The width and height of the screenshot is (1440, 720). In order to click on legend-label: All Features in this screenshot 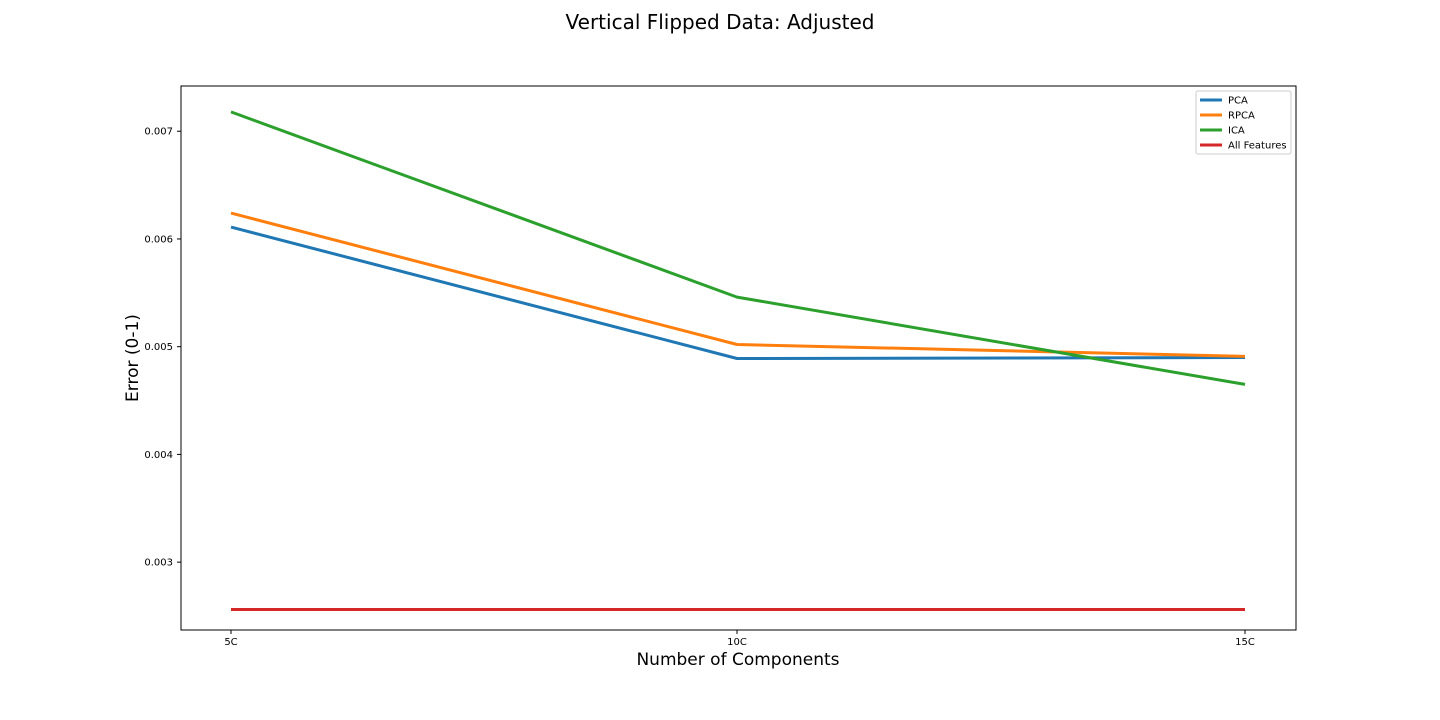, I will do `click(1257, 146)`.